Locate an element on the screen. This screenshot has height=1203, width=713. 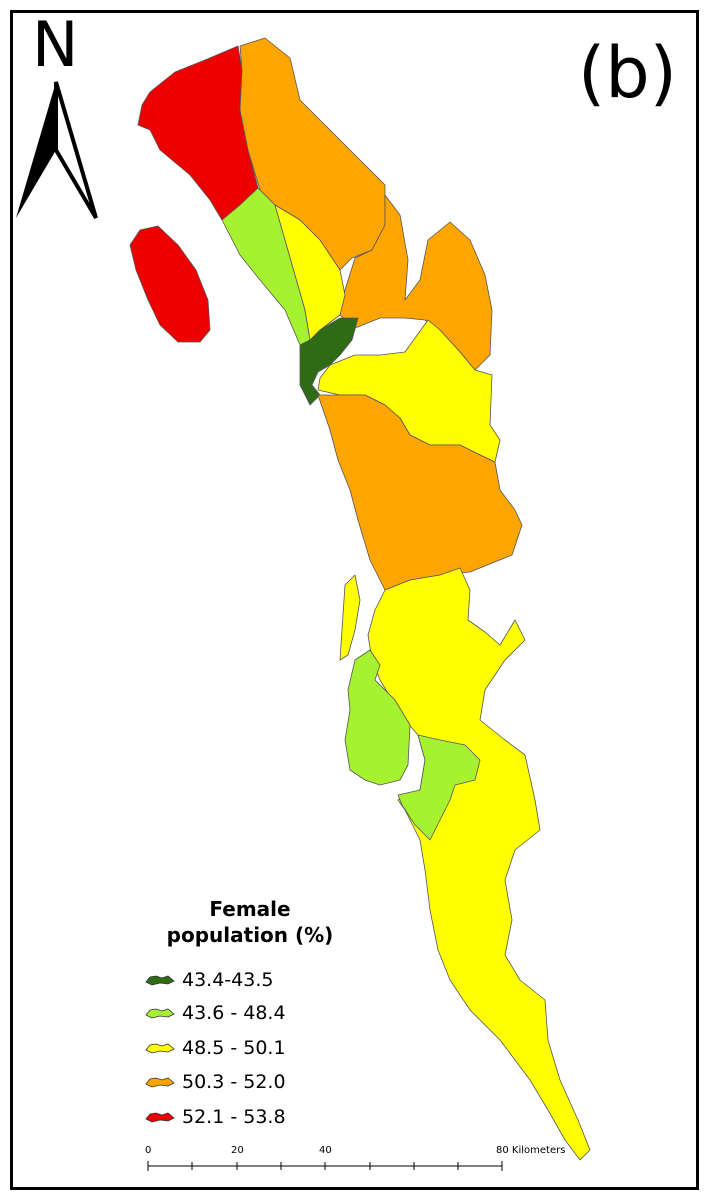
region-lightgreen-south is located at coordinates (439, 787).